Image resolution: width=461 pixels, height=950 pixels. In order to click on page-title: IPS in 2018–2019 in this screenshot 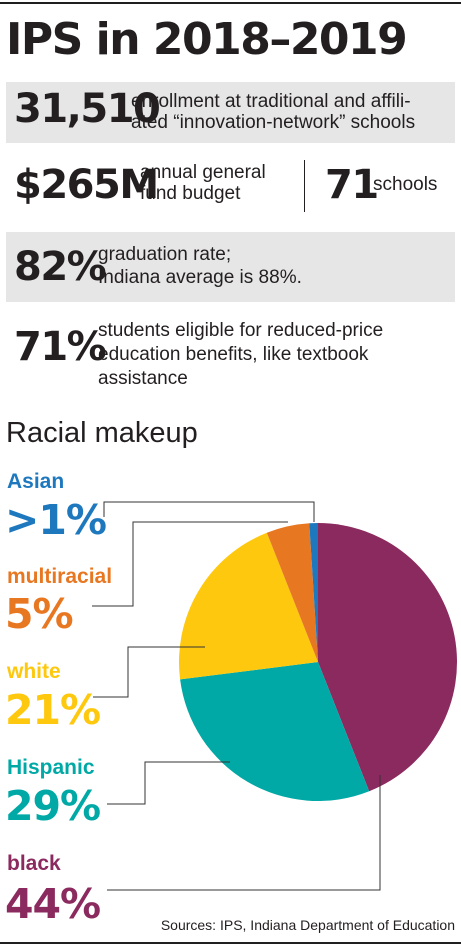, I will do `click(207, 39)`.